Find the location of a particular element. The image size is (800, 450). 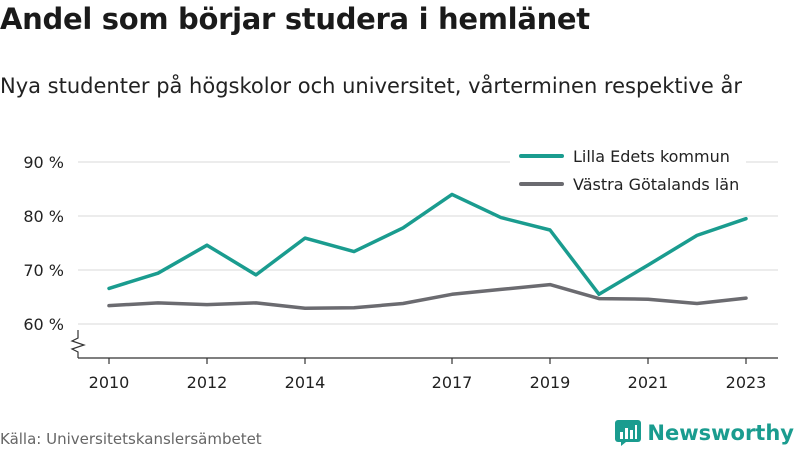

x-tick-label: 2012 is located at coordinates (207, 382).